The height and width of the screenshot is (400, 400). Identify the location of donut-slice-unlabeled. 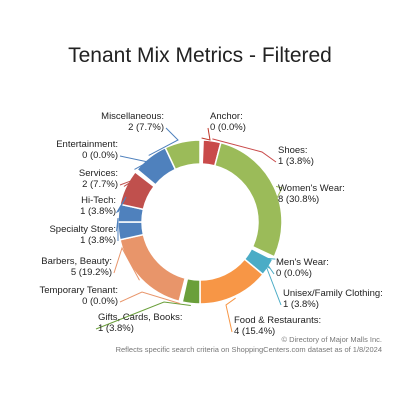
(182, 155).